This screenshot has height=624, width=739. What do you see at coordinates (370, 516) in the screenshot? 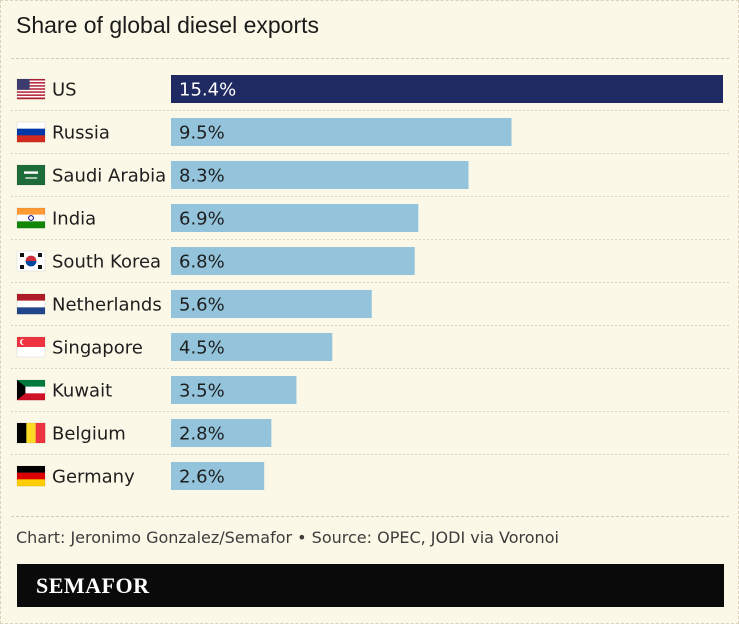
I see `footer-divider` at bounding box center [370, 516].